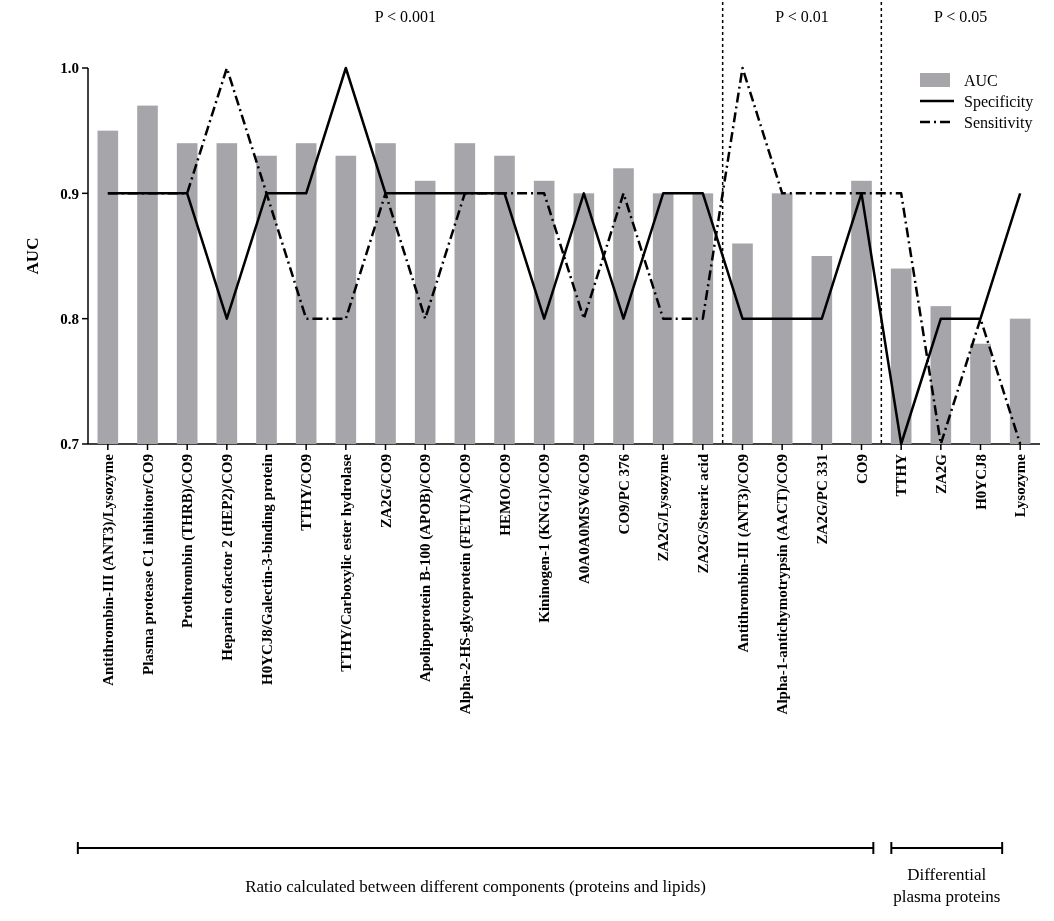 This screenshot has height=921, width=1054. I want to click on text: P < 0.01, so click(802, 16).